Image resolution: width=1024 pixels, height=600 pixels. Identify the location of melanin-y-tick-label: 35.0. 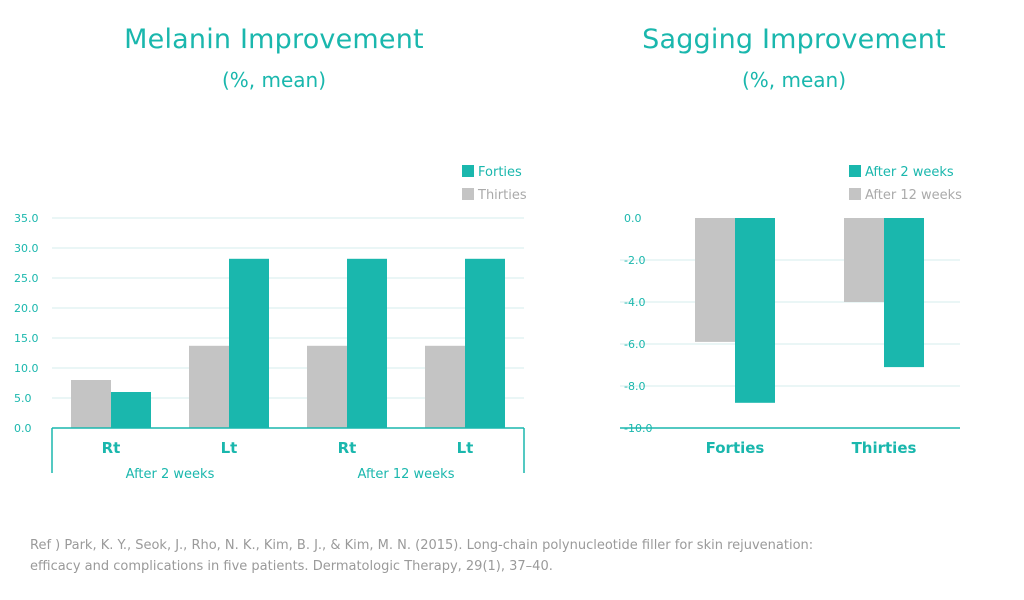
(26, 218).